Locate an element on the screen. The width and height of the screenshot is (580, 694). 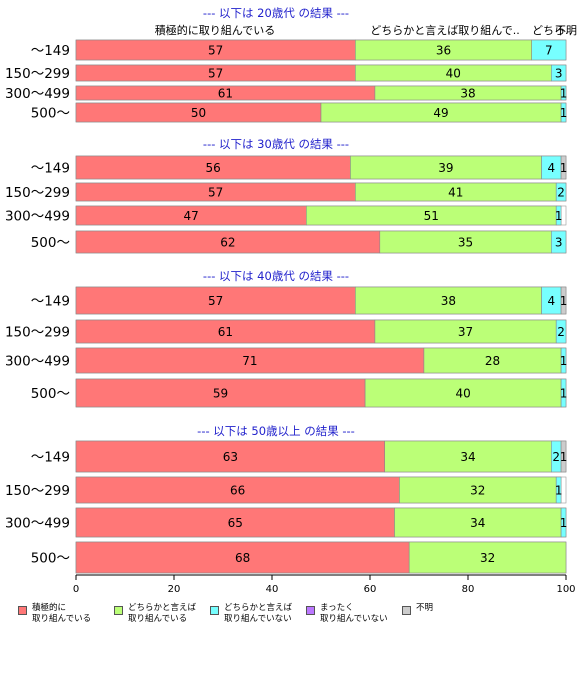
bar-value-label: 66 is located at coordinates (237, 491).